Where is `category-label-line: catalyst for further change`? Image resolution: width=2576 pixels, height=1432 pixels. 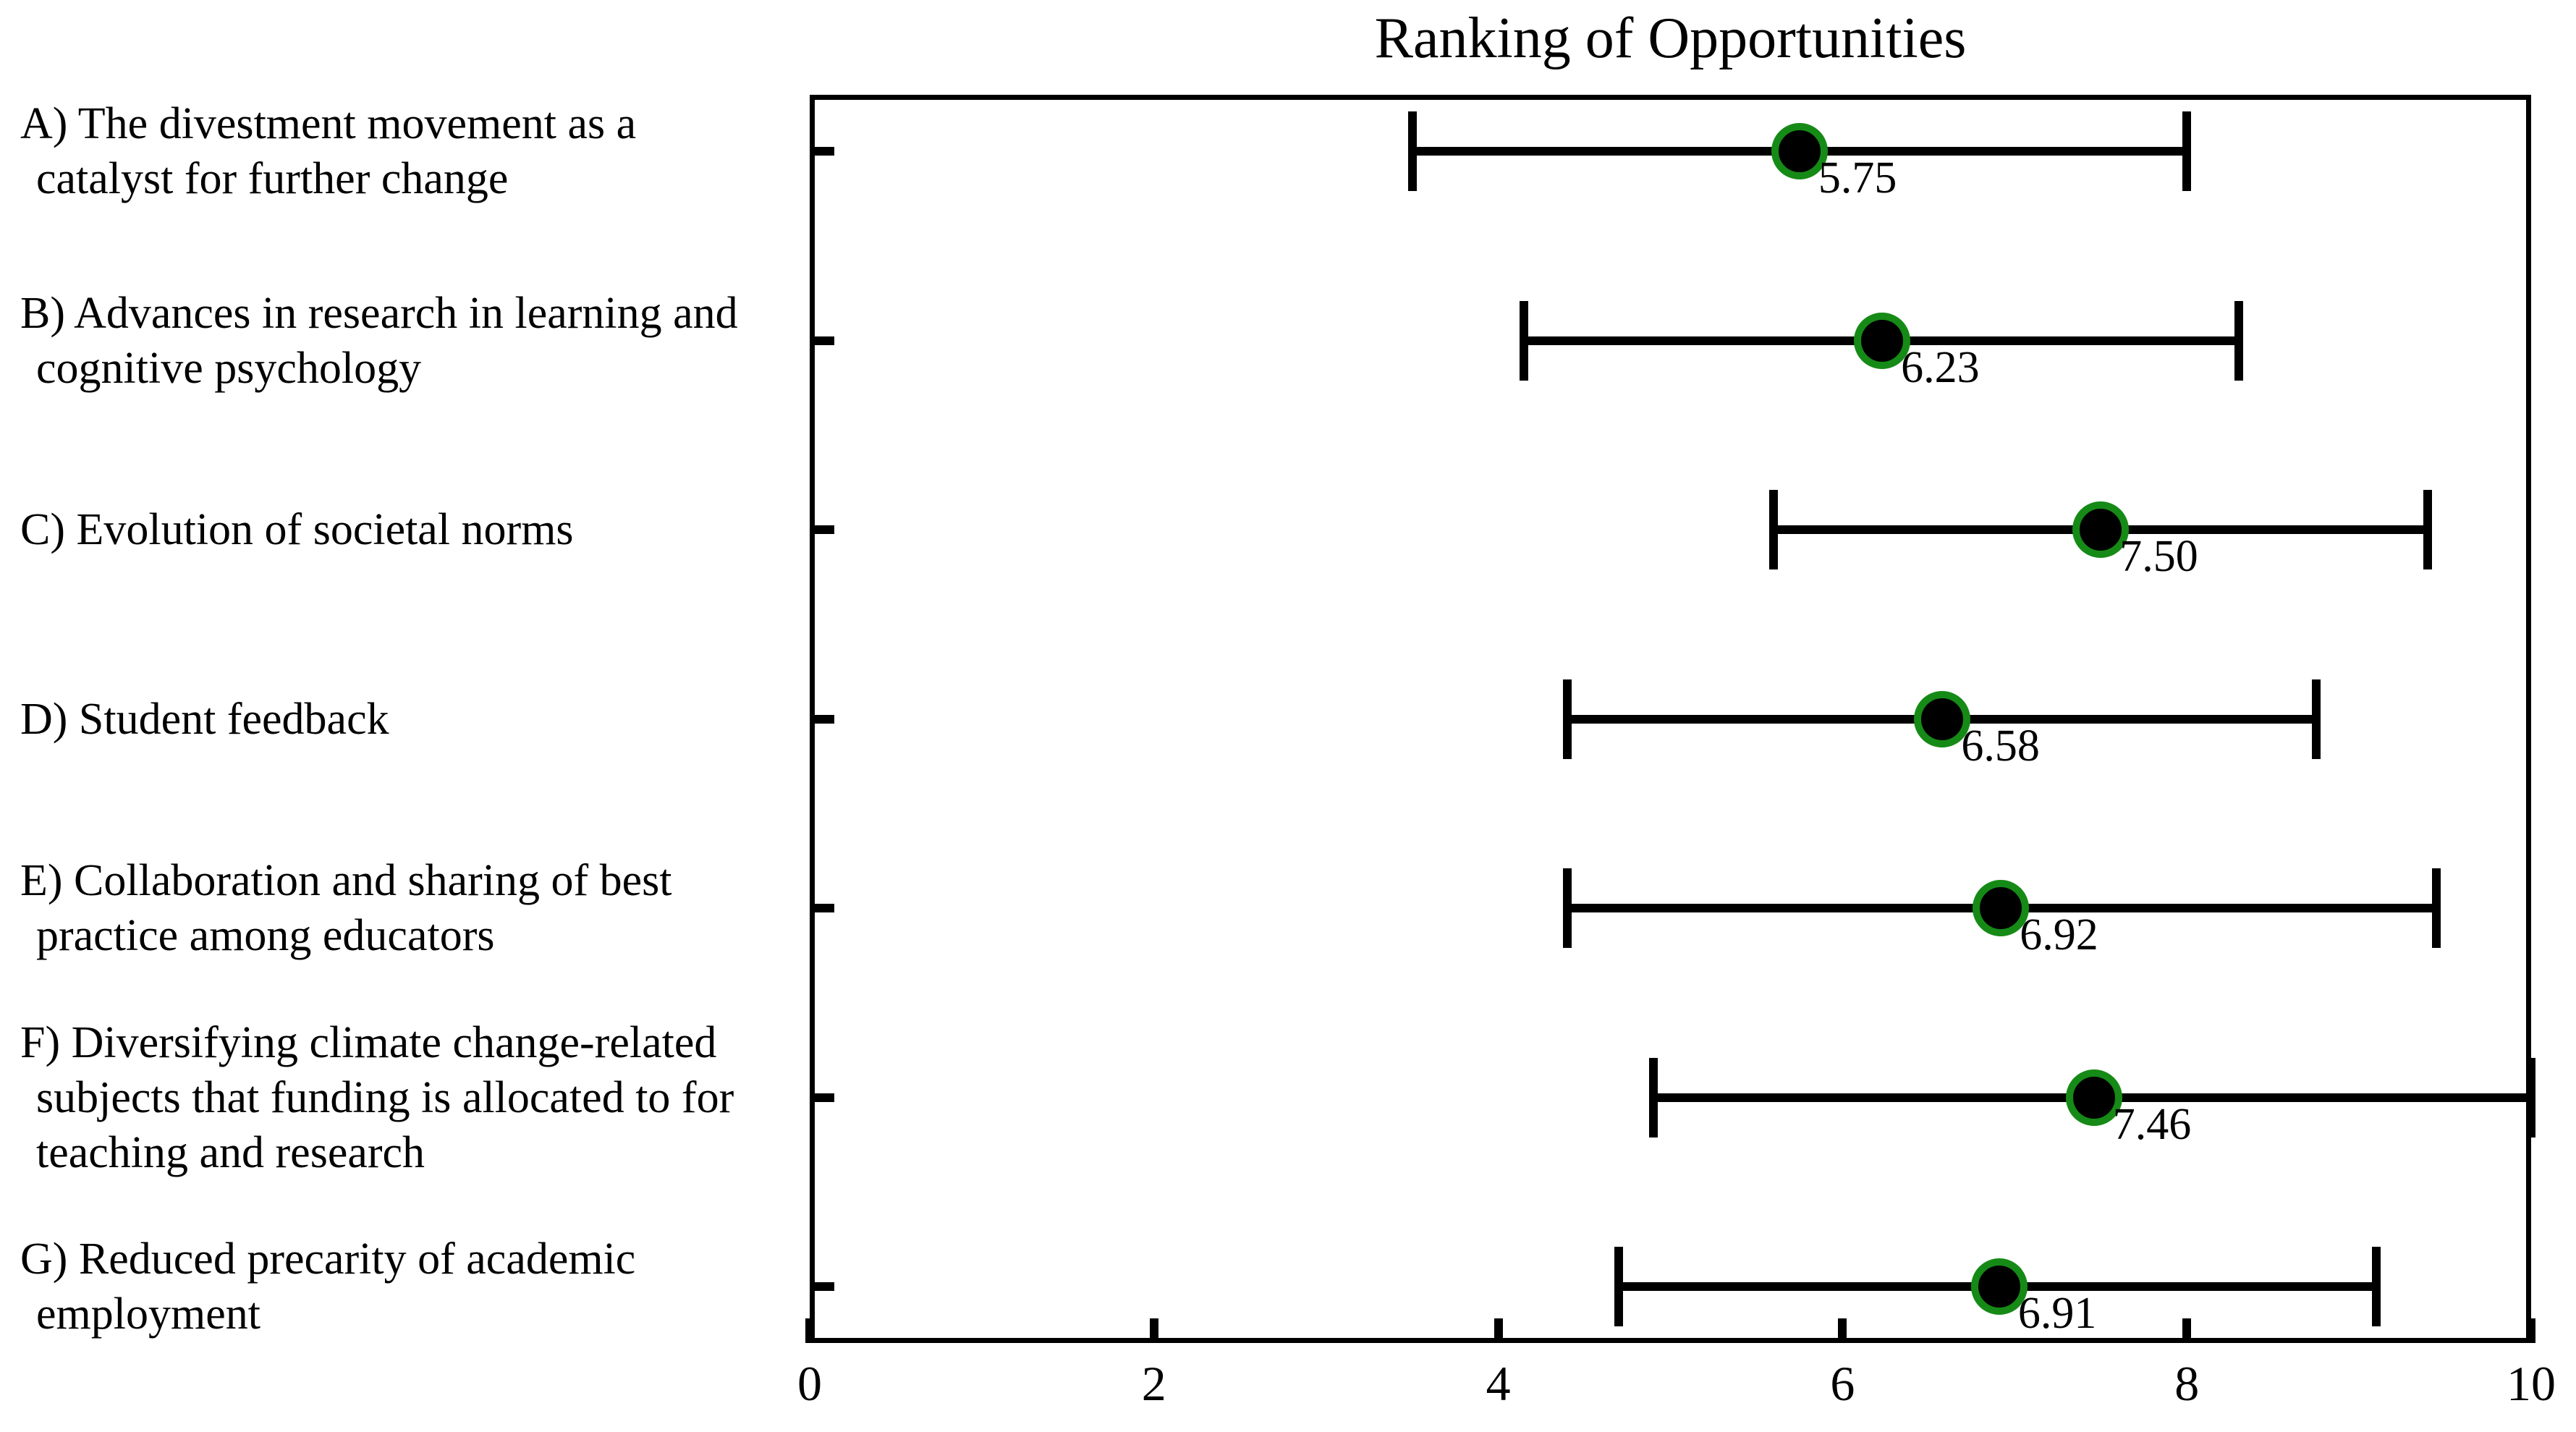 category-label-line: catalyst for further change is located at coordinates (272, 178).